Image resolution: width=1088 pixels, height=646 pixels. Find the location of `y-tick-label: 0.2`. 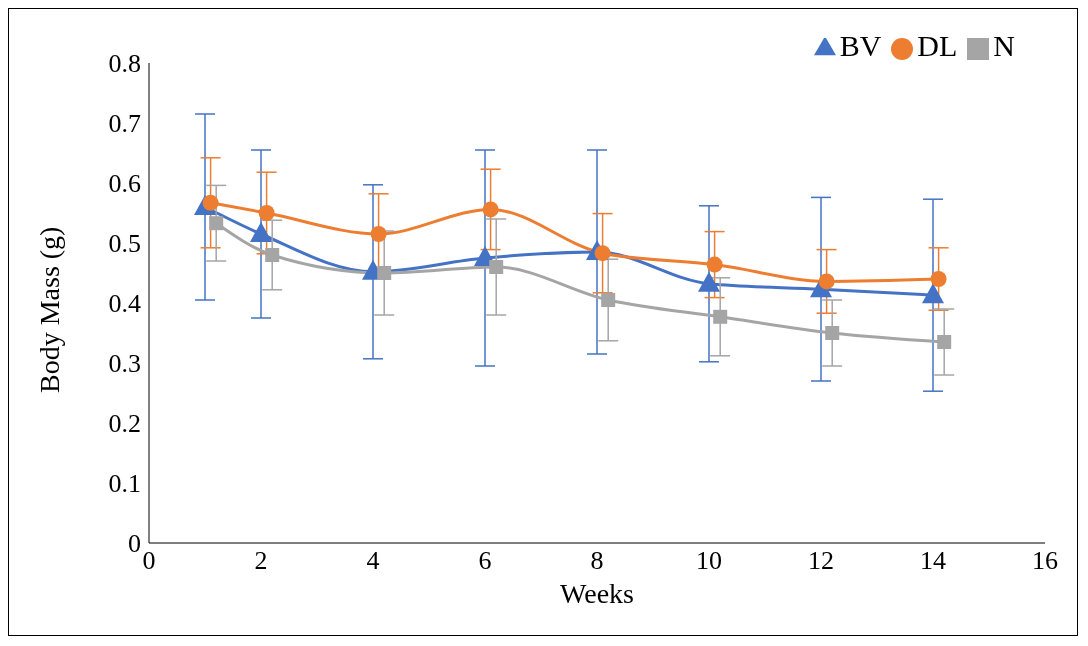

y-tick-label: 0.2 is located at coordinates (124, 424).